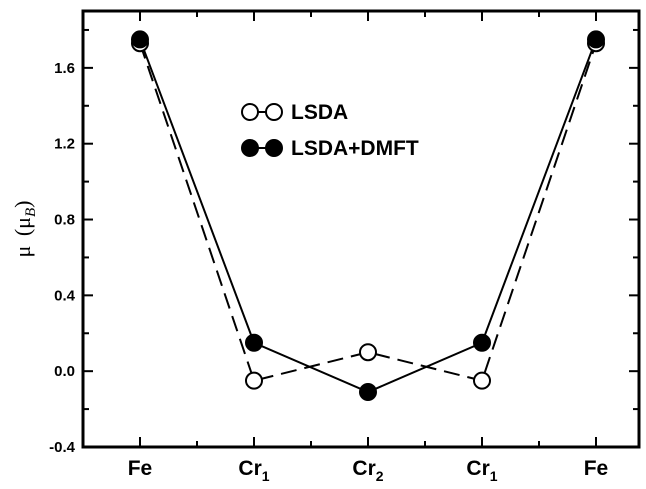  What do you see at coordinates (22, 204) in the screenshot?
I see `y-axis-paren-close: )` at bounding box center [22, 204].